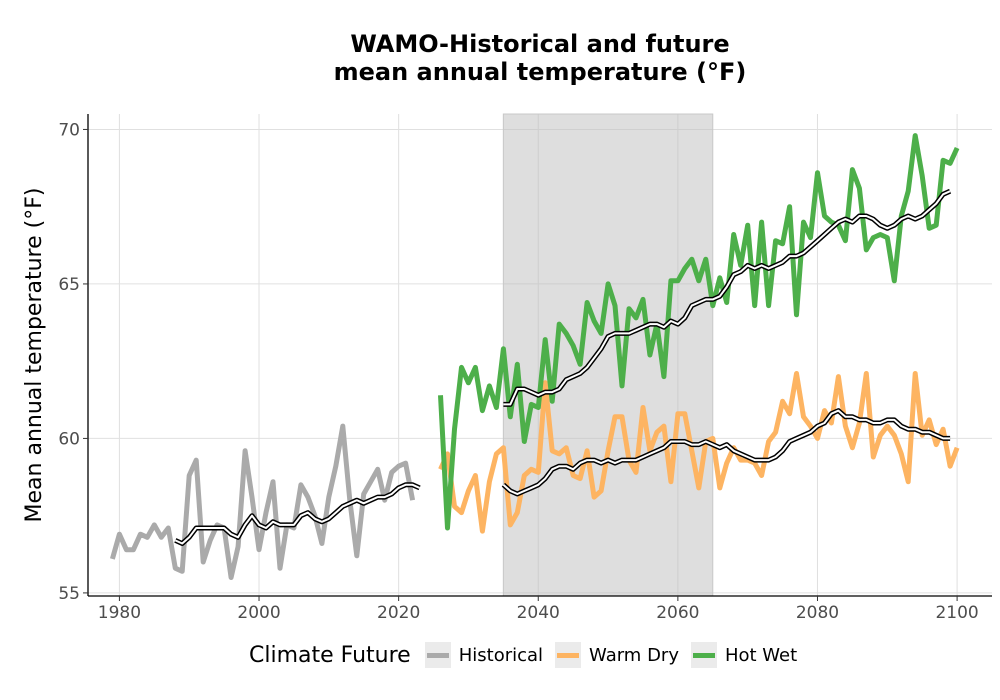 The image size is (1000, 700). I want to click on legend-label-hot-wet: Hot Wet, so click(761, 655).